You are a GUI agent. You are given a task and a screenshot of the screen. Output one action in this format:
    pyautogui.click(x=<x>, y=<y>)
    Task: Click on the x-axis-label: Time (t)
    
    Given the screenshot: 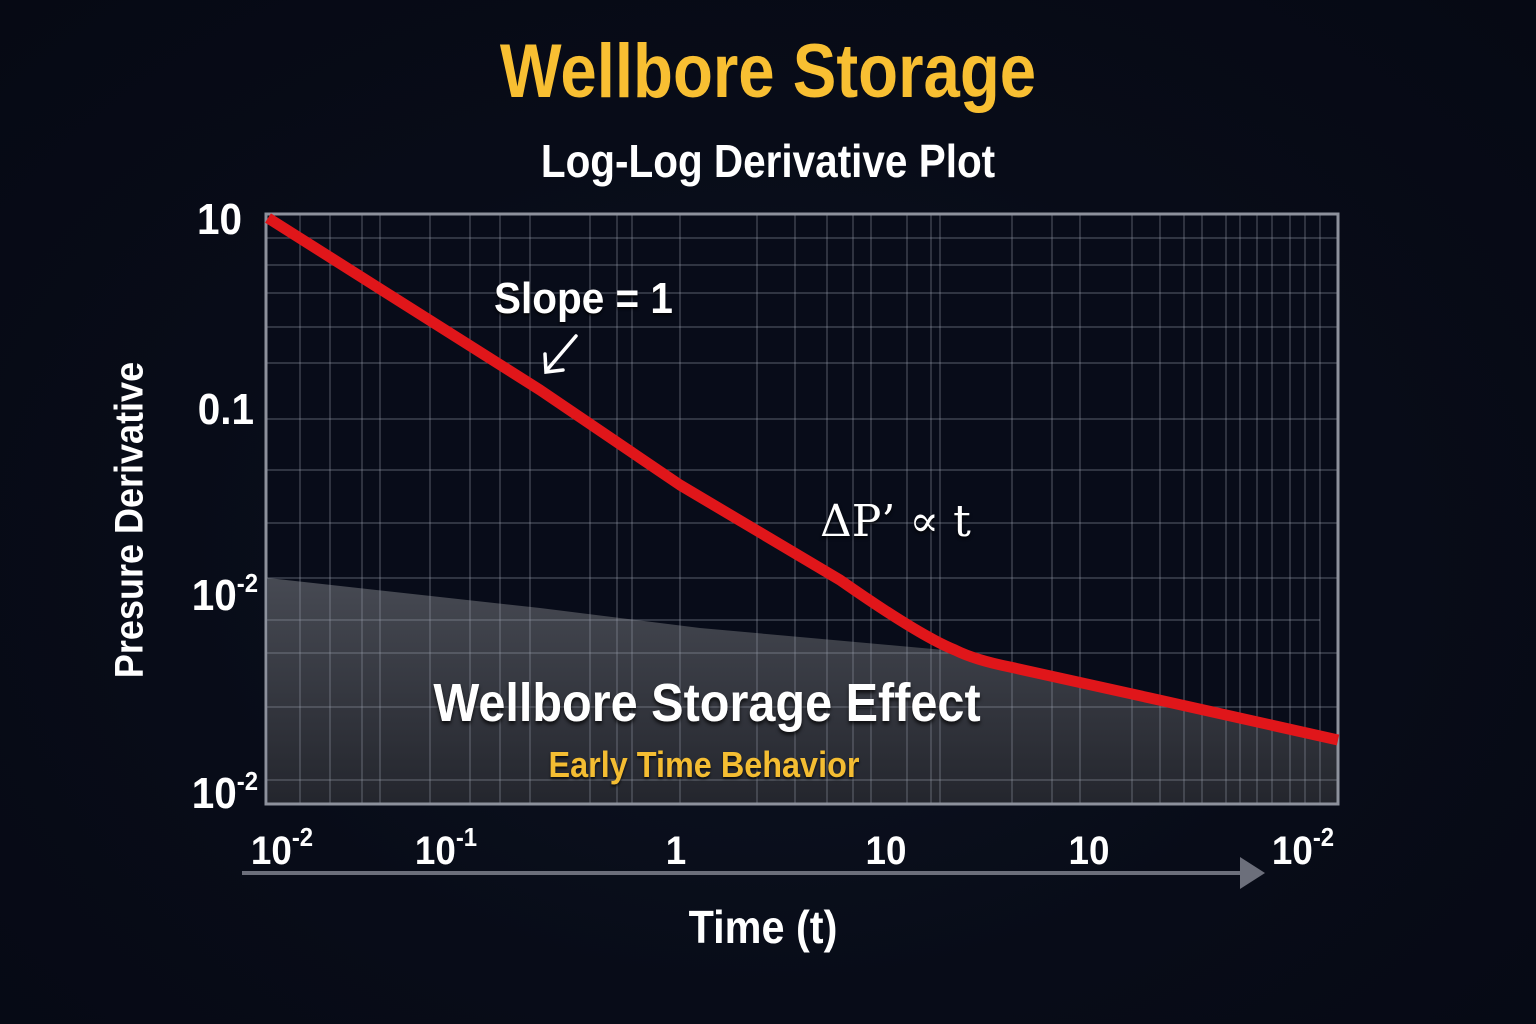 What is the action you would take?
    pyautogui.click(x=763, y=927)
    